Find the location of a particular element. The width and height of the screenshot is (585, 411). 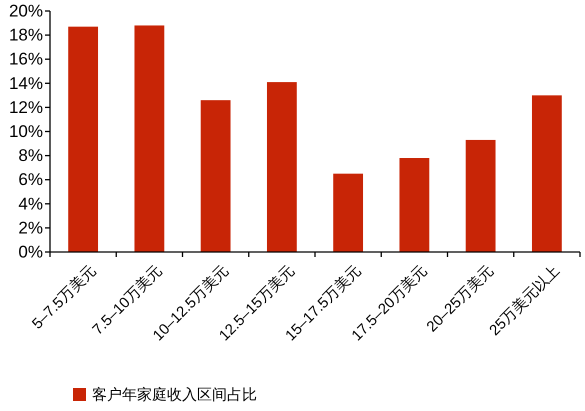

y-tick-label: 8% is located at coordinates (30, 156).